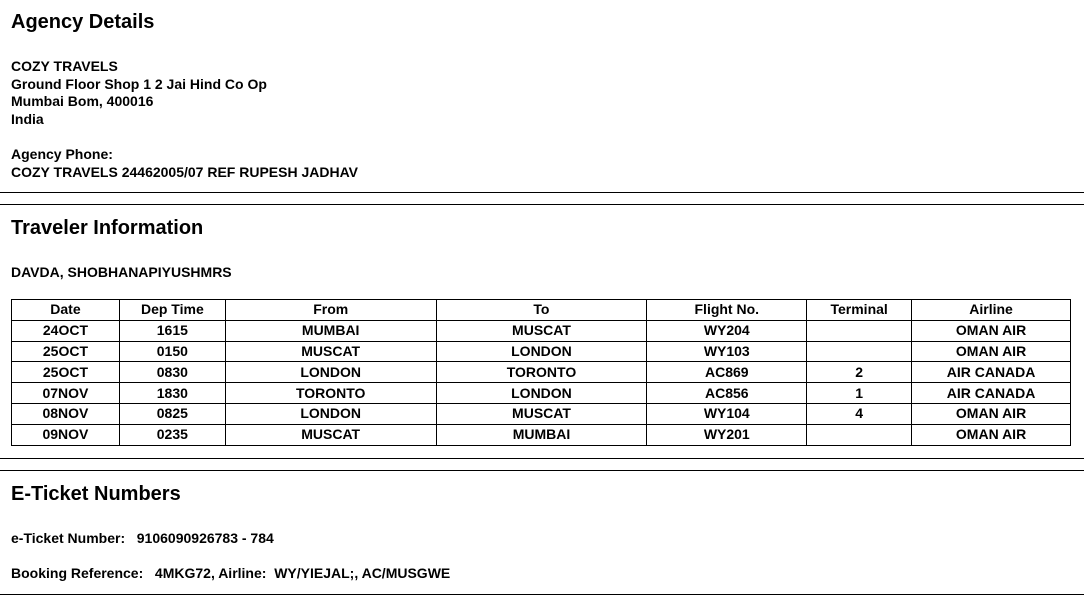 The height and width of the screenshot is (600, 1084). What do you see at coordinates (991, 310) in the screenshot?
I see `column-header: Airline` at bounding box center [991, 310].